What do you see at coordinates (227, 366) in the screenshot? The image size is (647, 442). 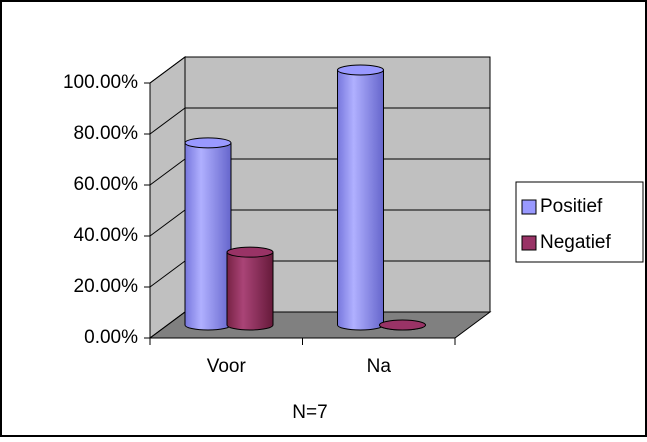 I see `x-tick-label: Voor` at bounding box center [227, 366].